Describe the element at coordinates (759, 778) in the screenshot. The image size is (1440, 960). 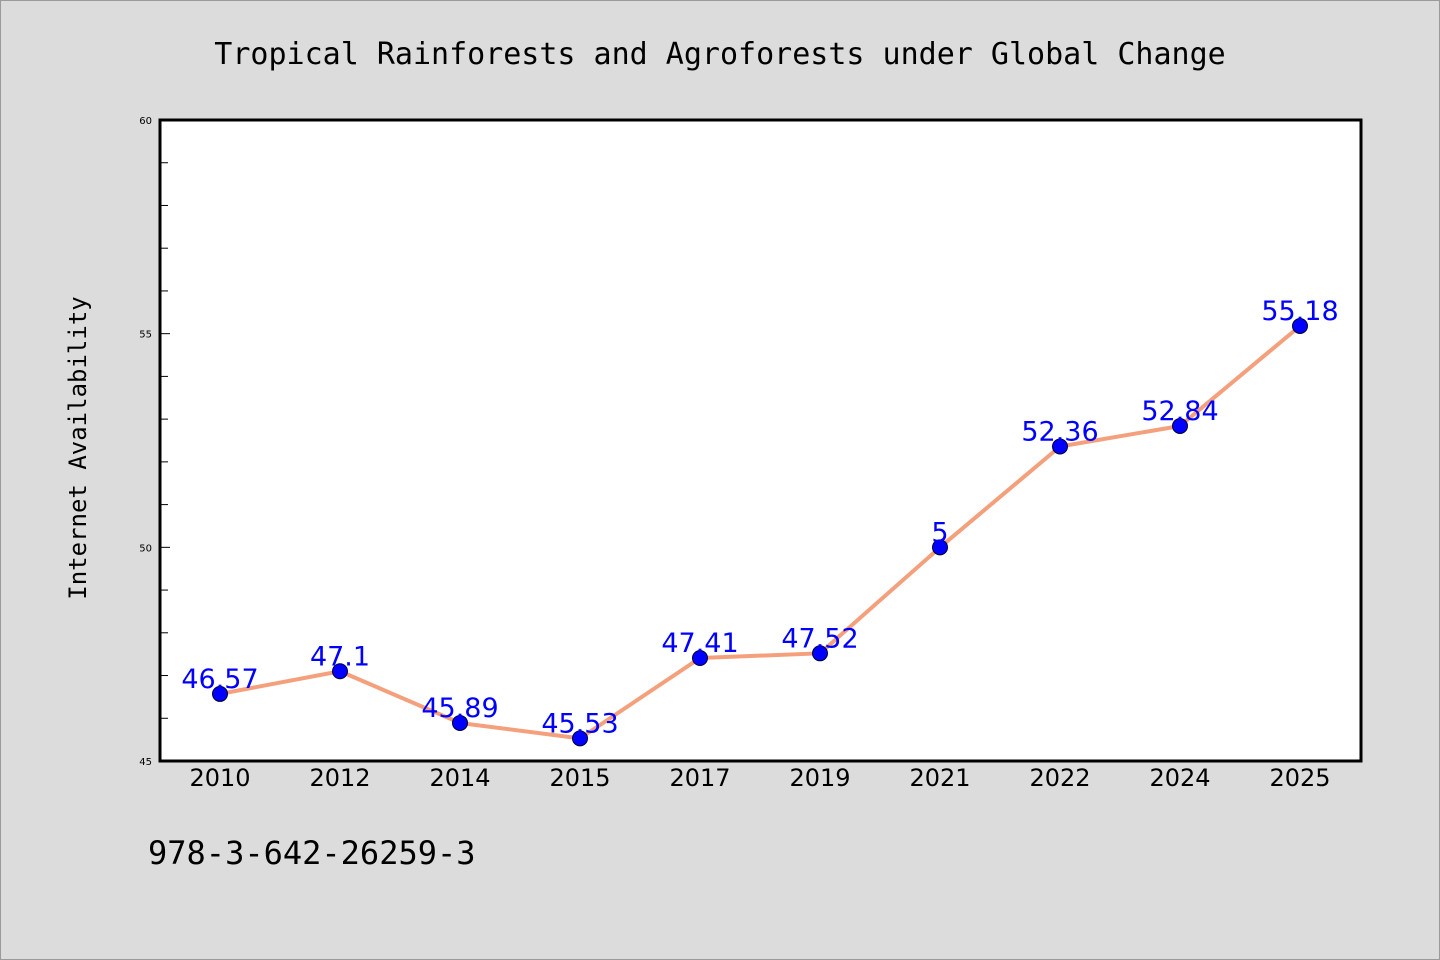
I see `x-axis: 2010 2012 2014 2015 2017 2019 2021 2022 2024 2025` at that location.